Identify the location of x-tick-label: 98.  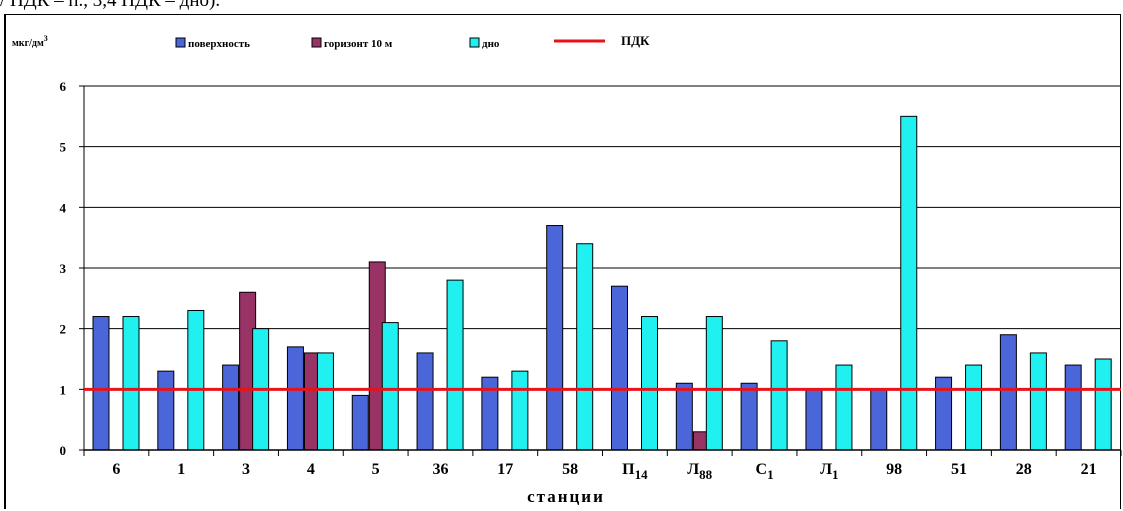
(894, 469).